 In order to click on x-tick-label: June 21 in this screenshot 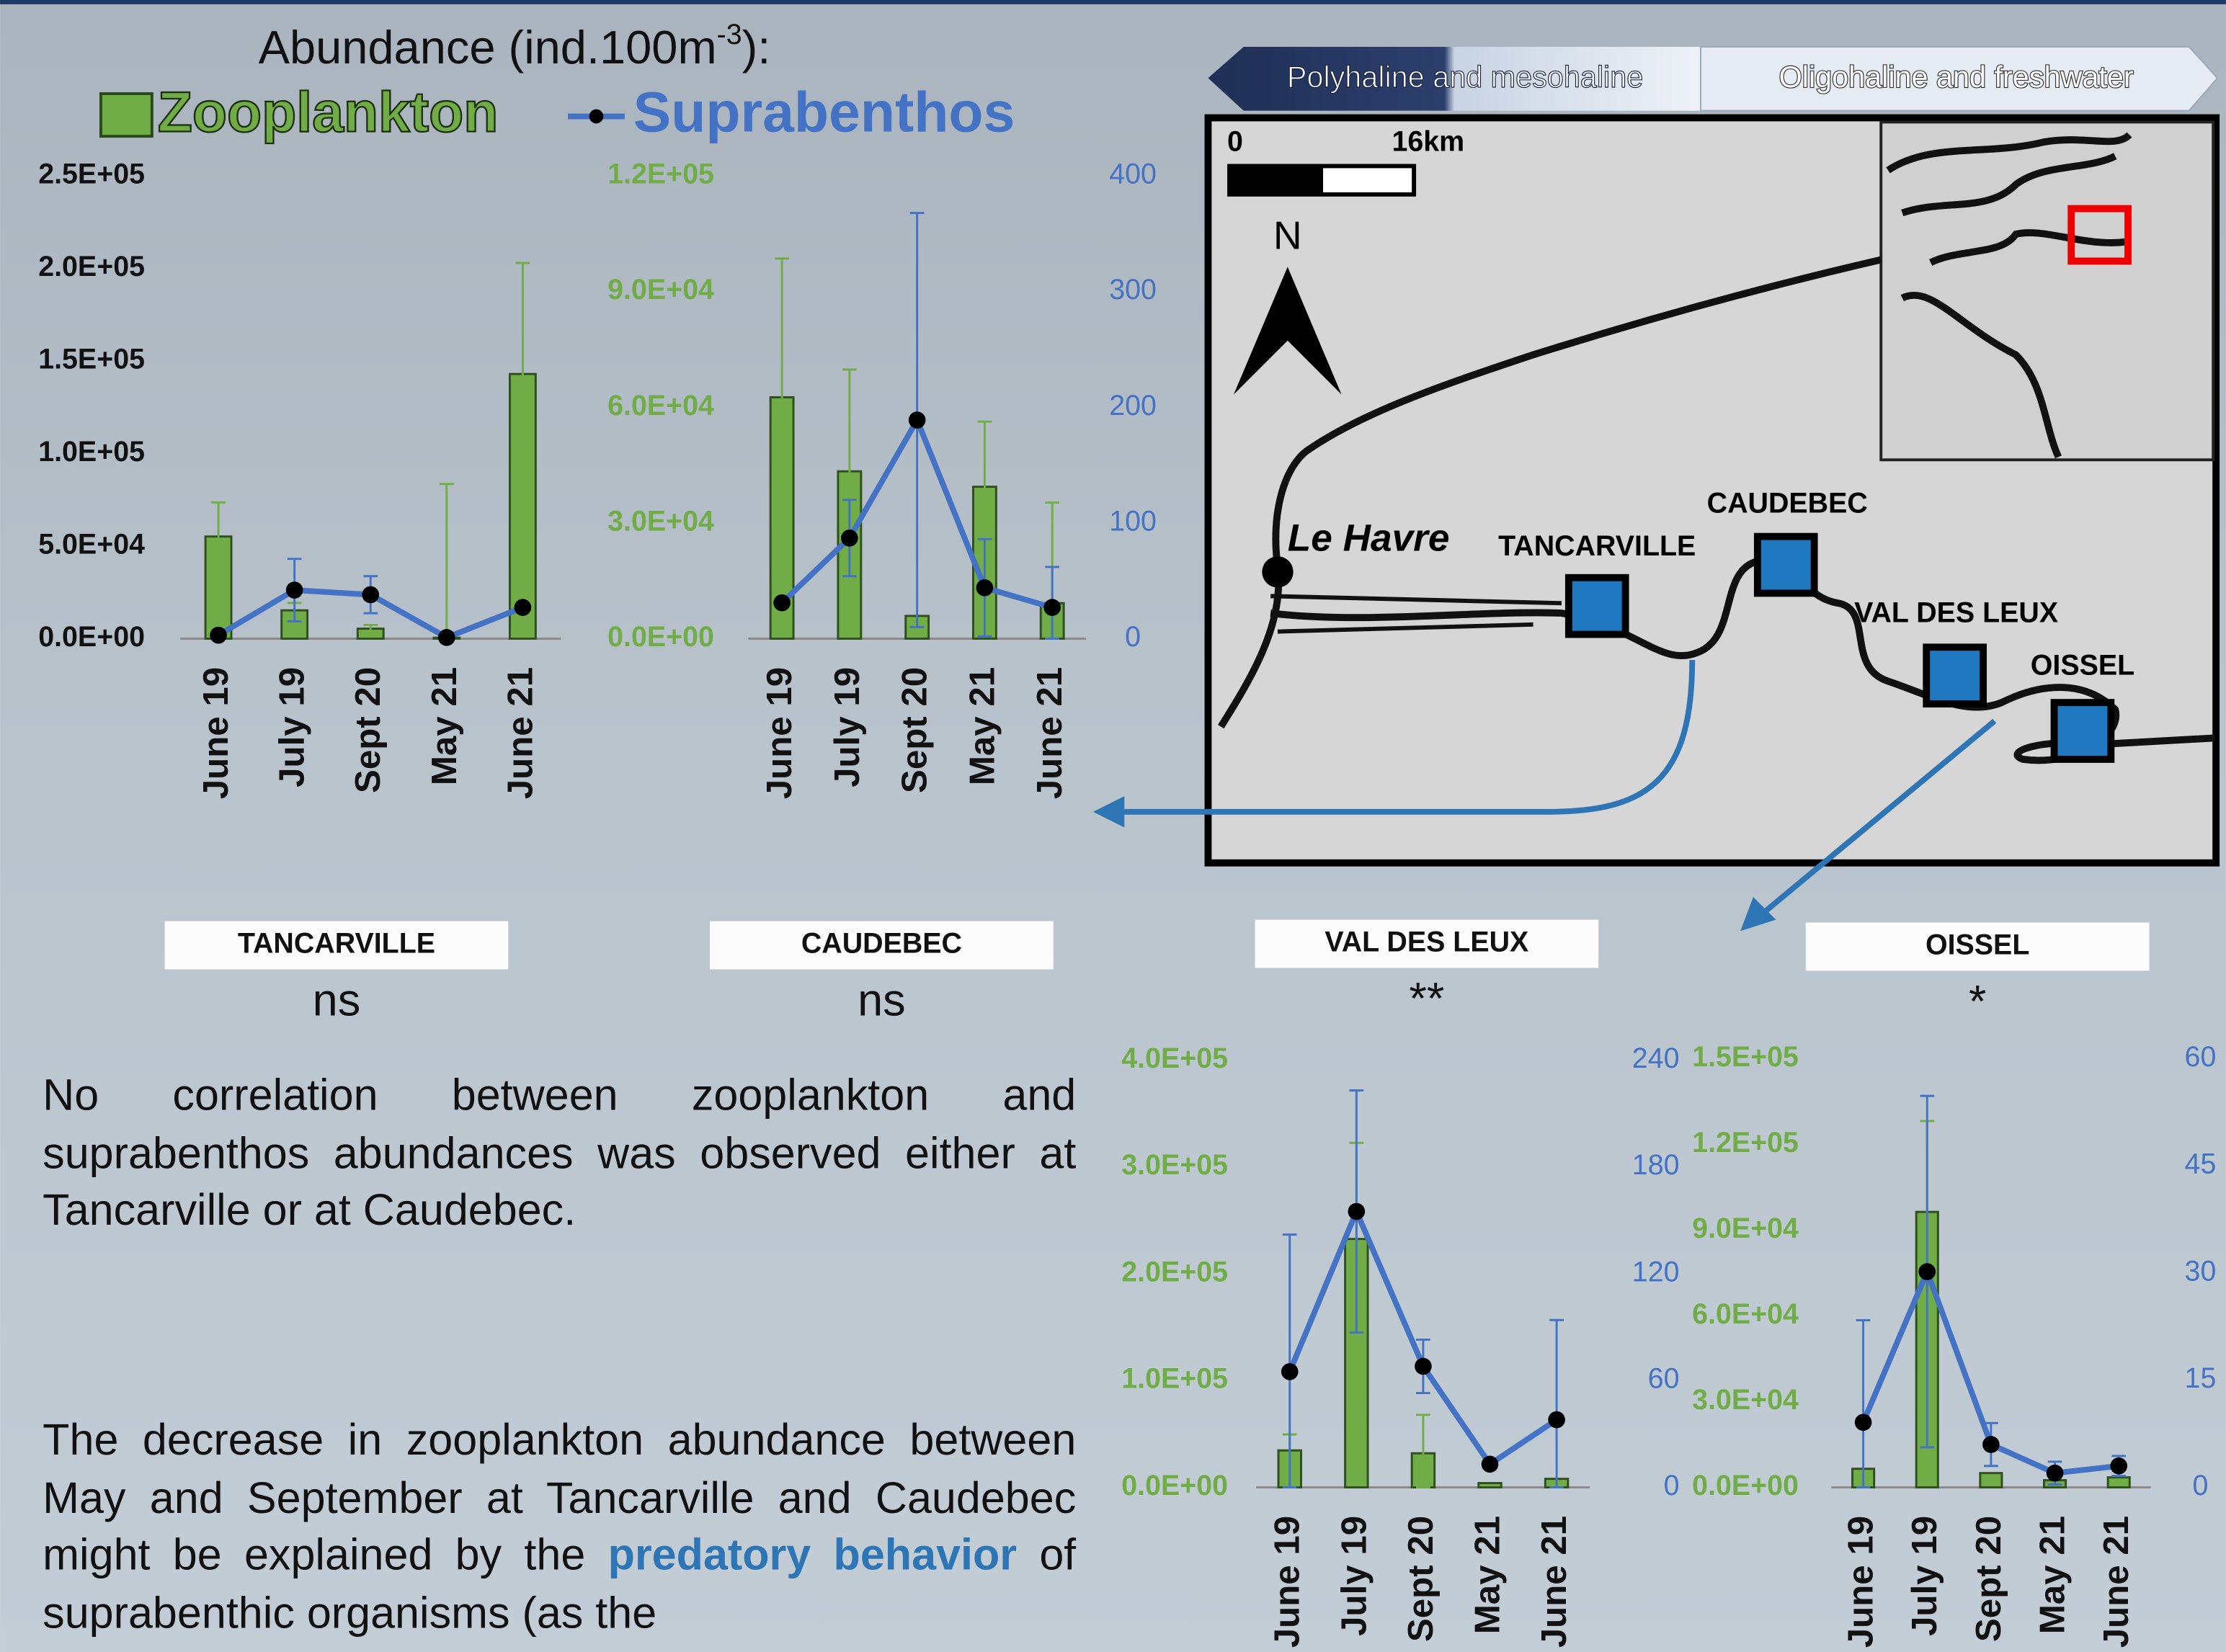, I will do `click(520, 733)`.